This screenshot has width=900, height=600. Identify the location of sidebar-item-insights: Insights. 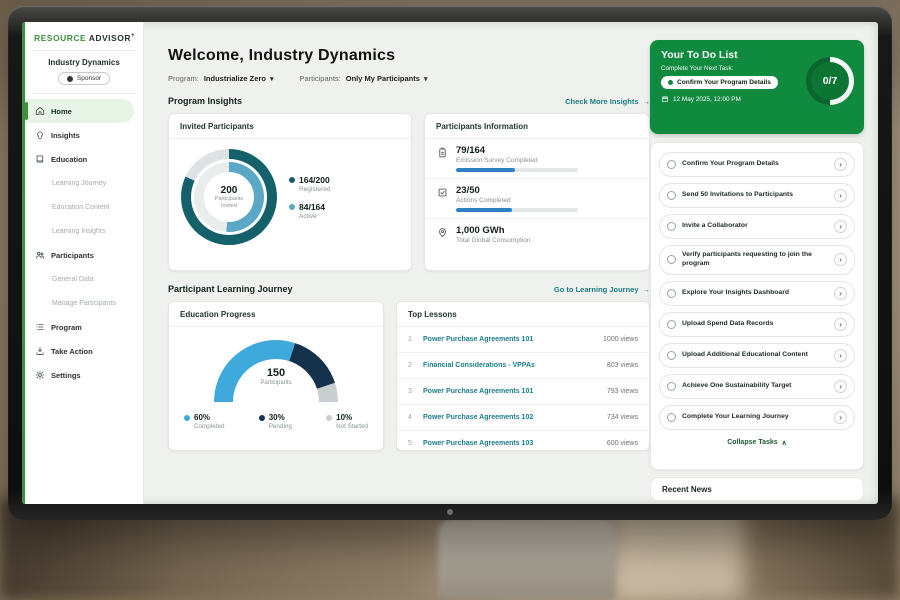
(84, 135).